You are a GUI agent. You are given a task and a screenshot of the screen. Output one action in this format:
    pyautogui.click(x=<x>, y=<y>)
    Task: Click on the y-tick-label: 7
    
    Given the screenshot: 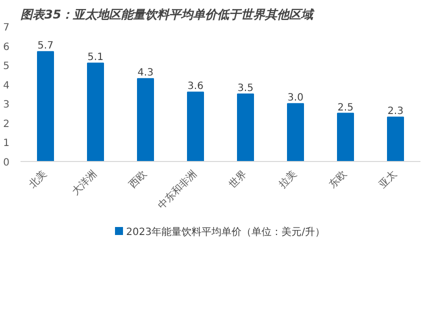 What is the action you would take?
    pyautogui.click(x=6, y=28)
    